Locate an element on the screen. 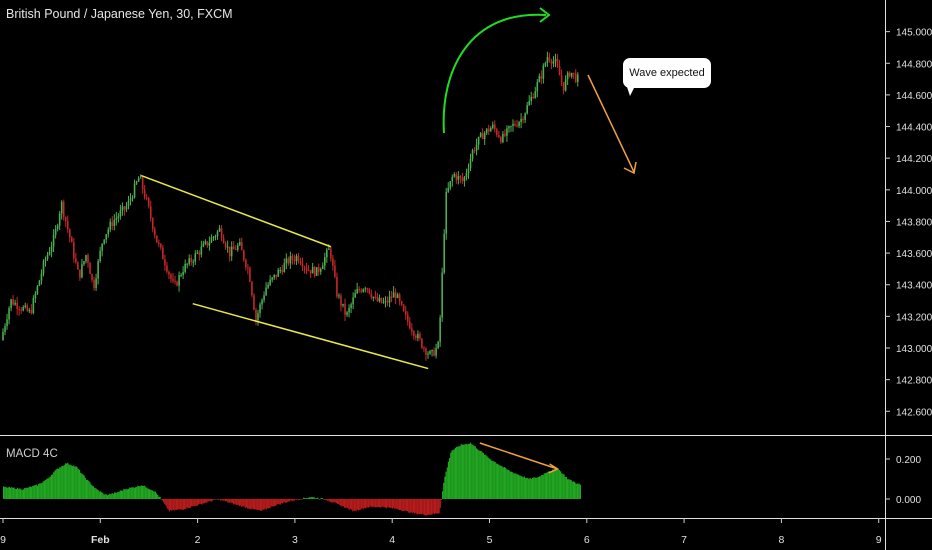  wedge-upper-line is located at coordinates (236, 211).